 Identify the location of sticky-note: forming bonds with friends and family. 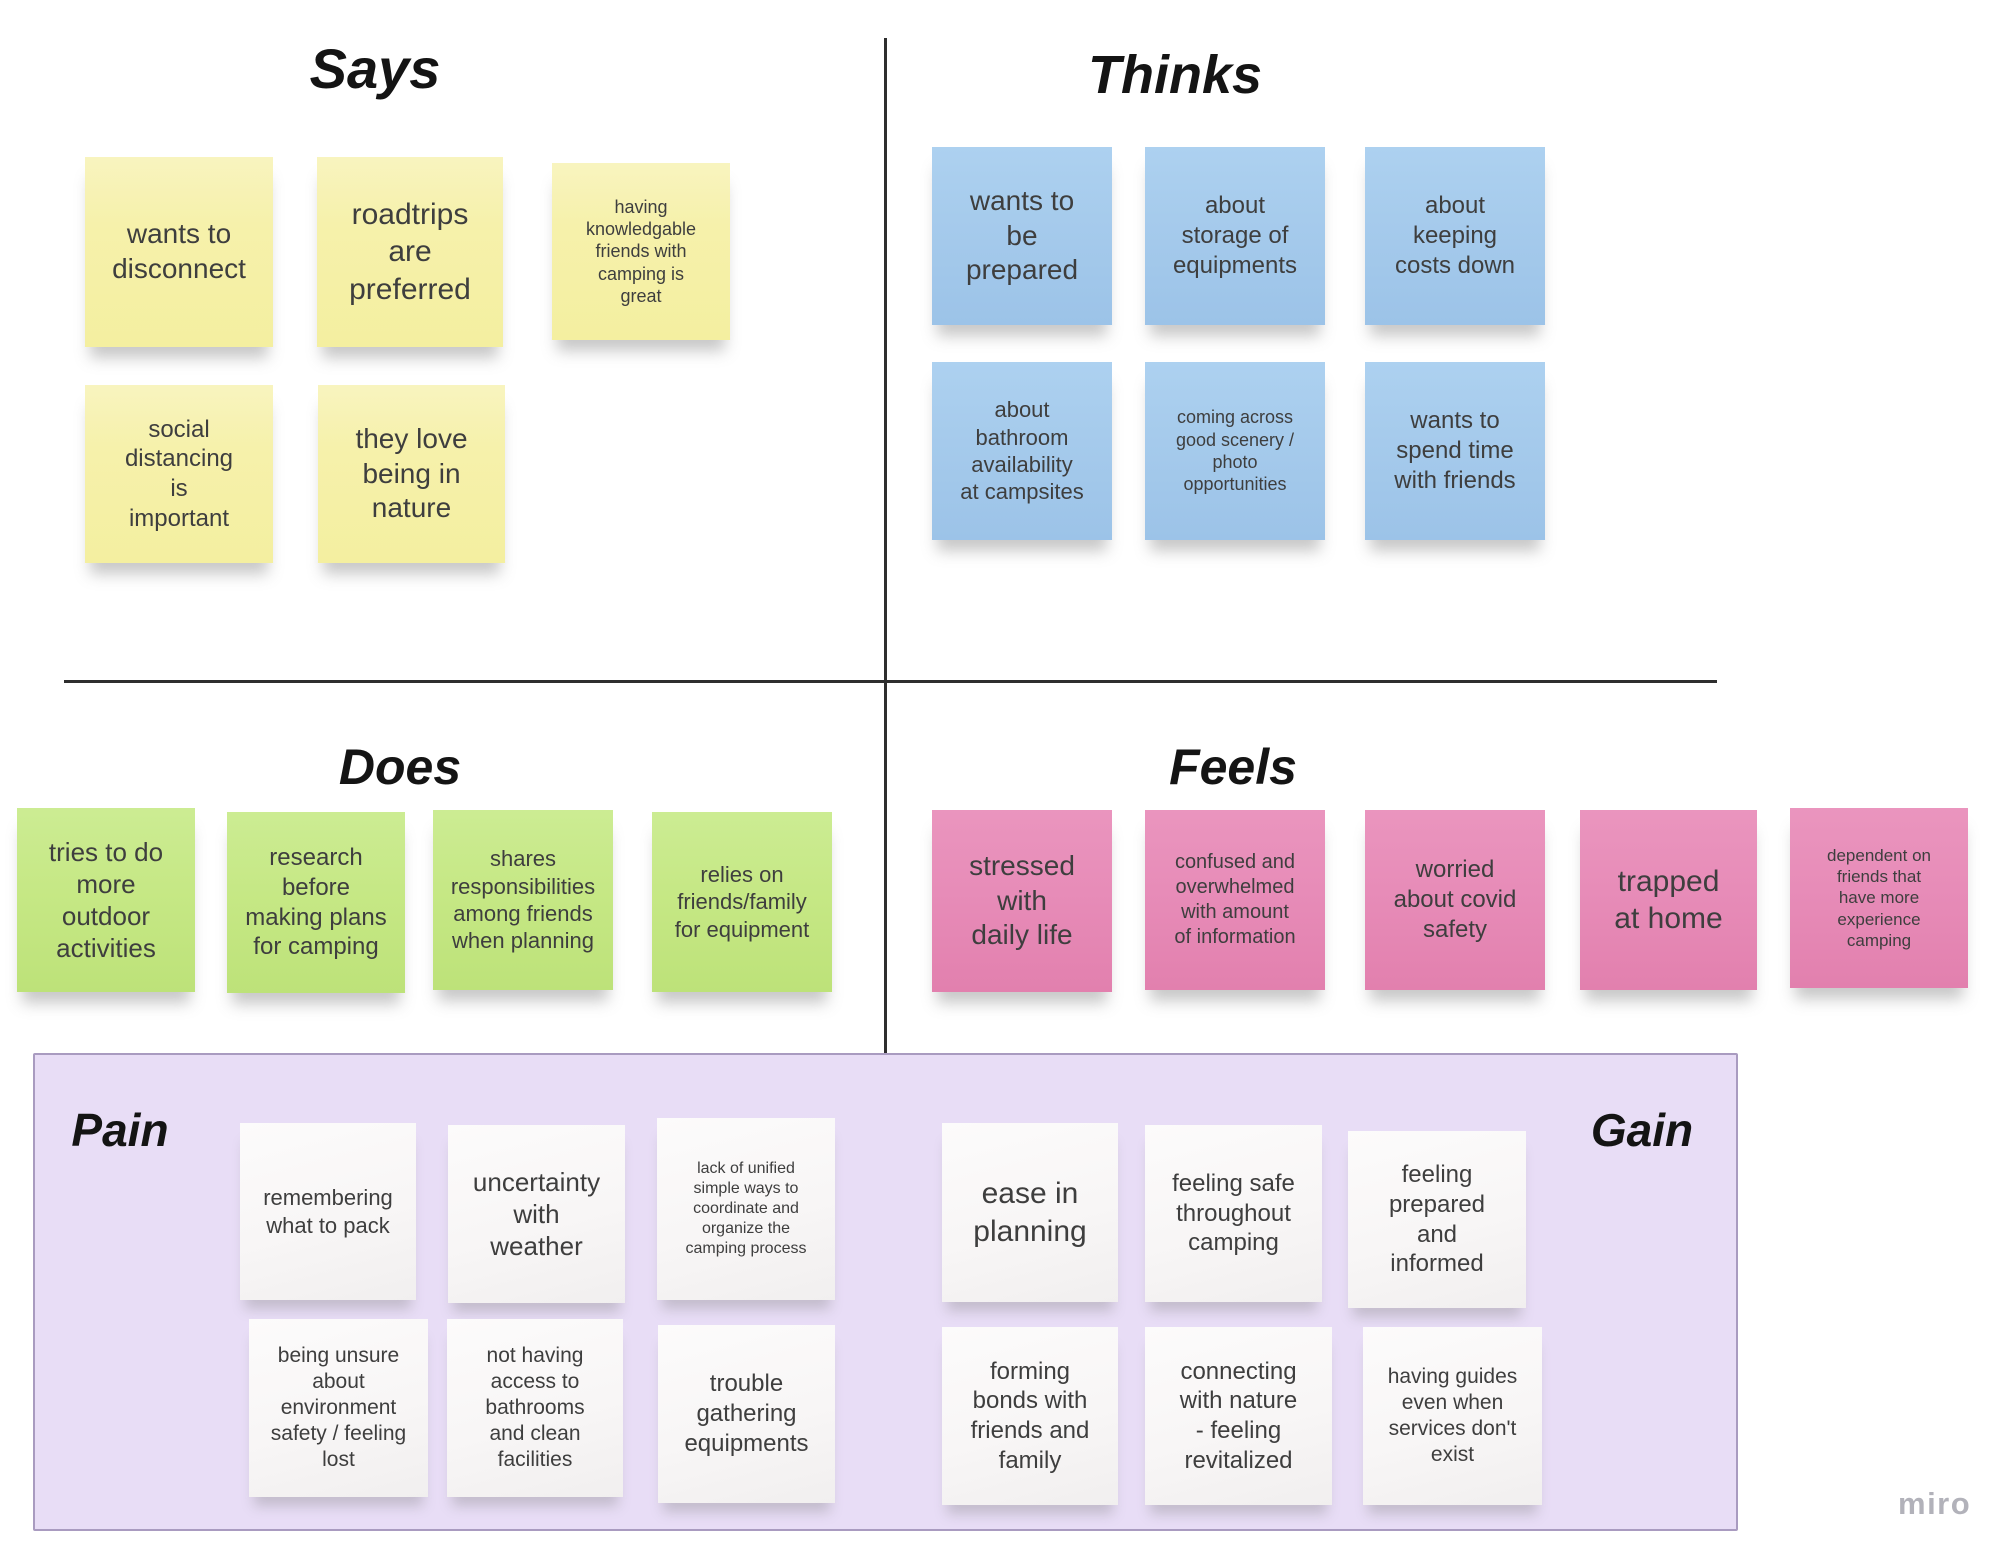
(1030, 1416).